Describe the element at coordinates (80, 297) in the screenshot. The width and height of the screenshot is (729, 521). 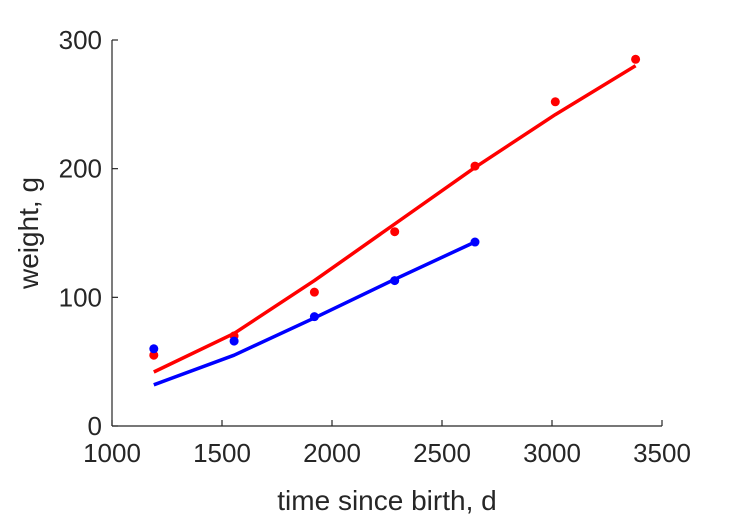
I see `y-tick-label: 100` at that location.